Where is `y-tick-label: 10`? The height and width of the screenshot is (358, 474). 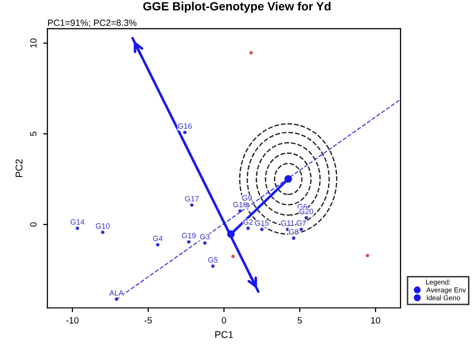 y-tick-label: 10 is located at coordinates (33, 43).